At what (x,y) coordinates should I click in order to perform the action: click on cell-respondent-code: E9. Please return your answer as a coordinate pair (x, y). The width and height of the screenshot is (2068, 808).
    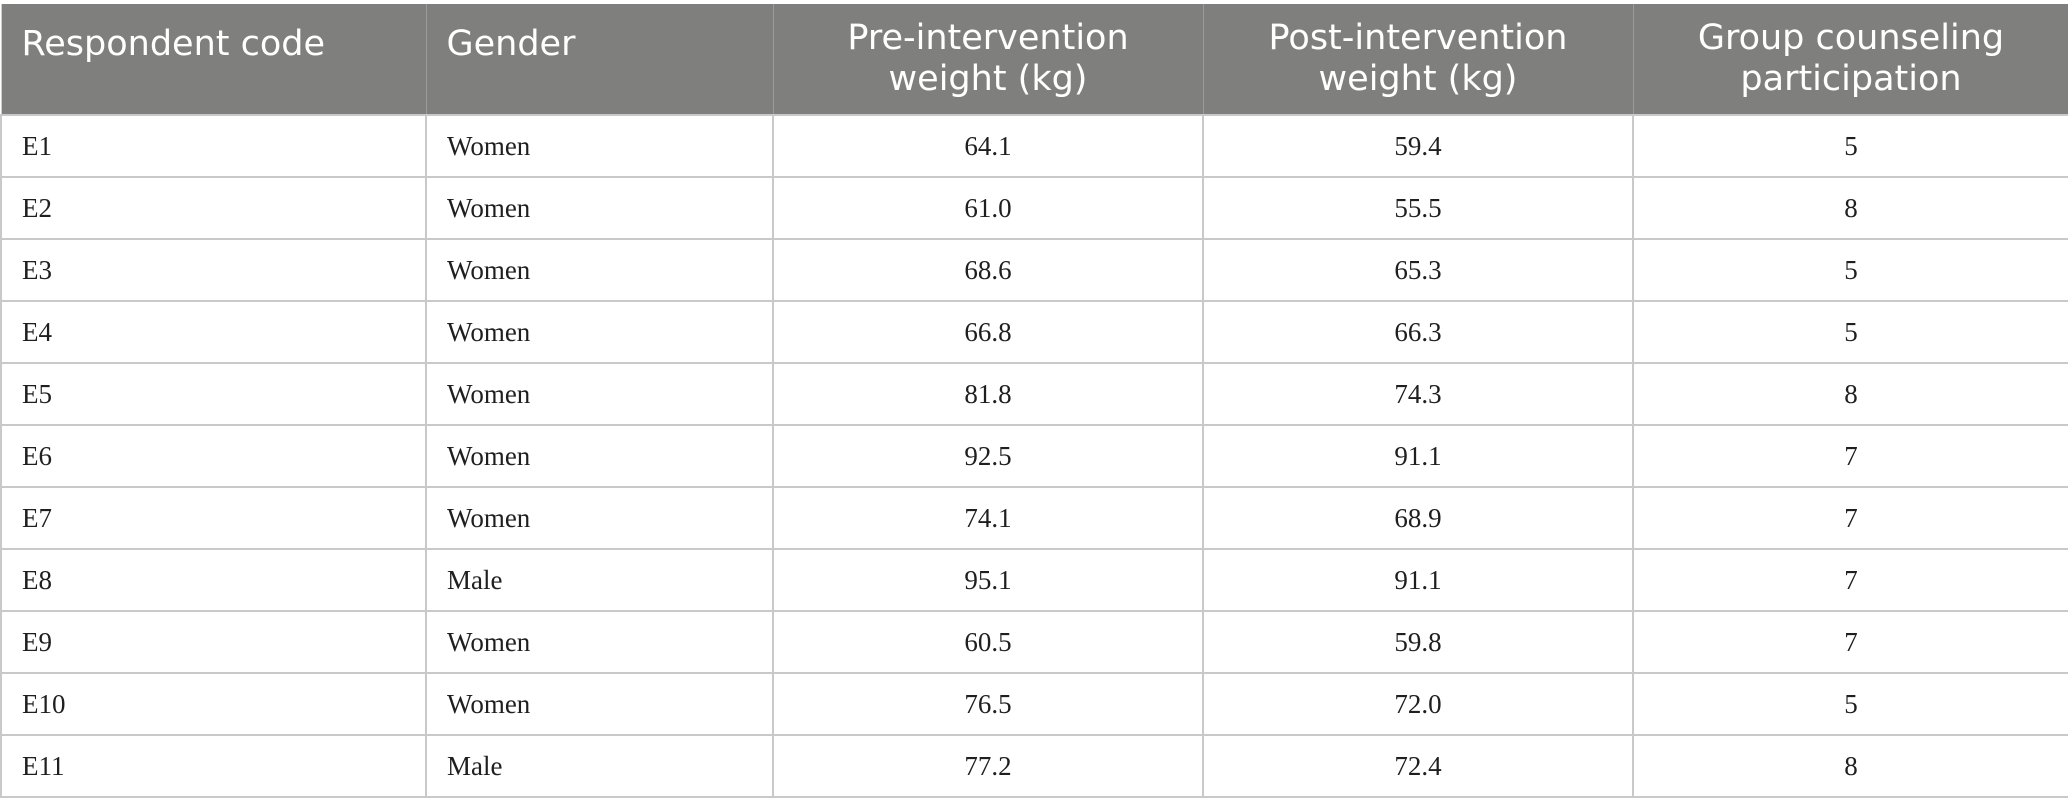
    Looking at the image, I should click on (213, 642).